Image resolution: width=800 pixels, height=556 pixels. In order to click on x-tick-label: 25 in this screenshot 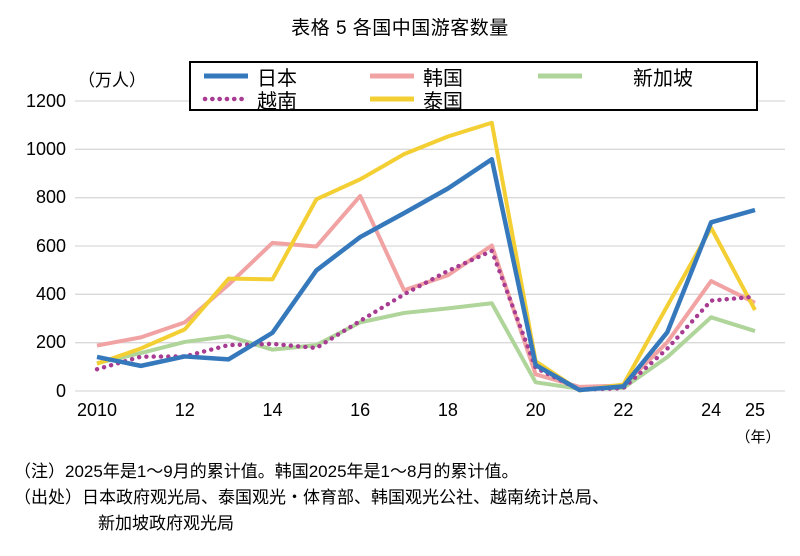, I will do `click(755, 410)`.